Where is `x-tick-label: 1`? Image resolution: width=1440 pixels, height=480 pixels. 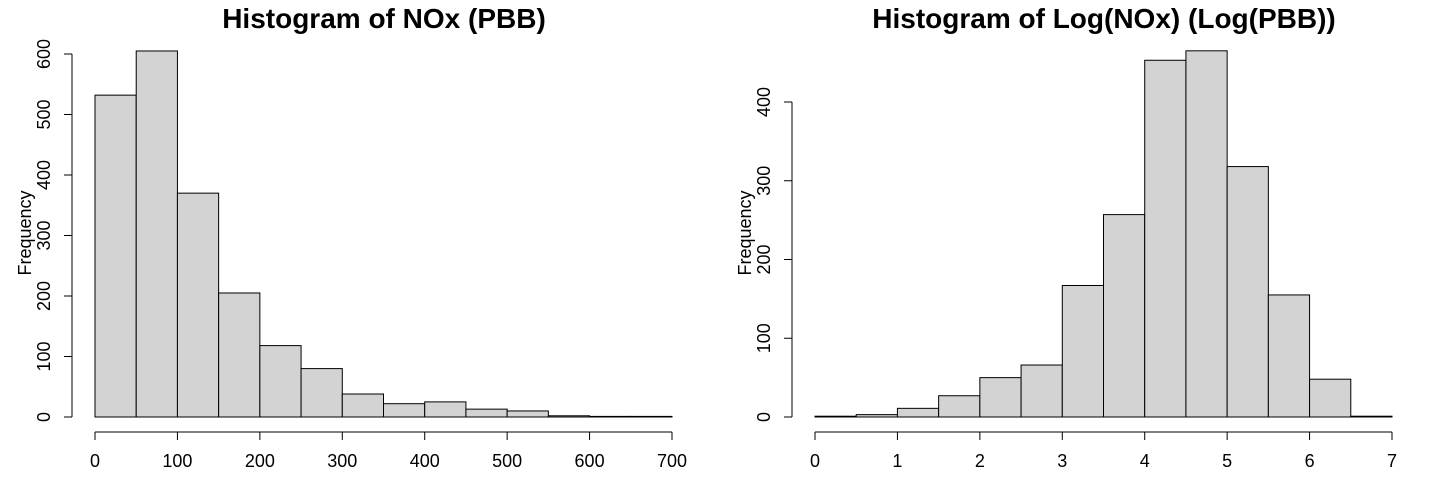 x-tick-label: 1 is located at coordinates (897, 461).